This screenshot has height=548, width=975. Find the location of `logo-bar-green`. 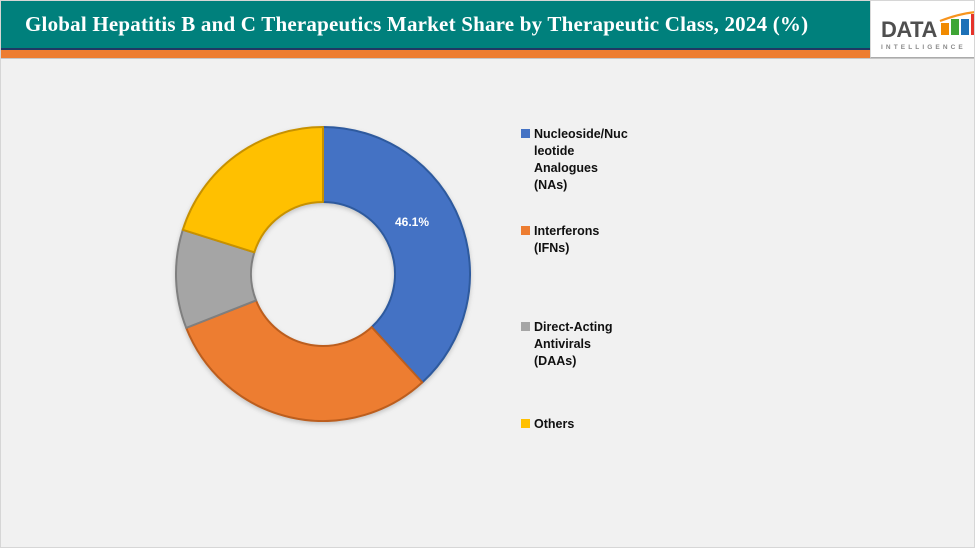

logo-bar-green is located at coordinates (954, 27).